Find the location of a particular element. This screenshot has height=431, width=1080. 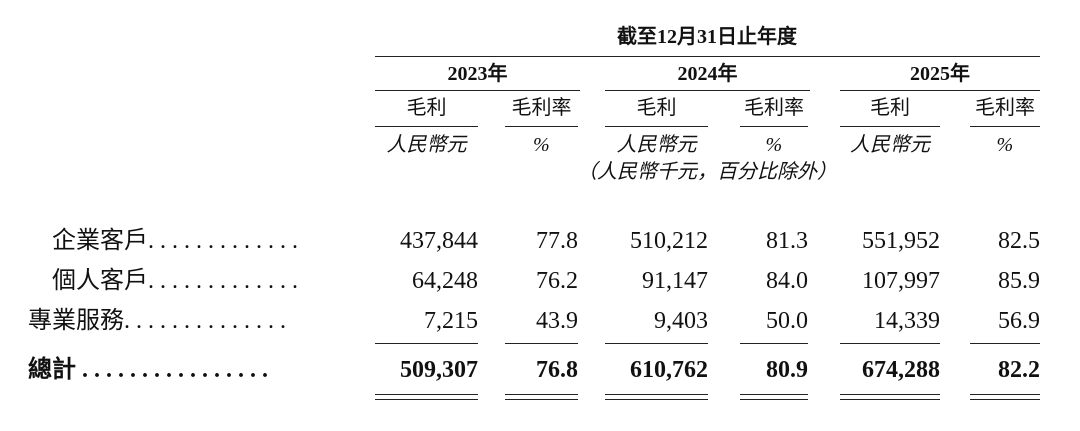

row-label: 企業客戶. . . . . . . . . . . . . is located at coordinates (175, 241).